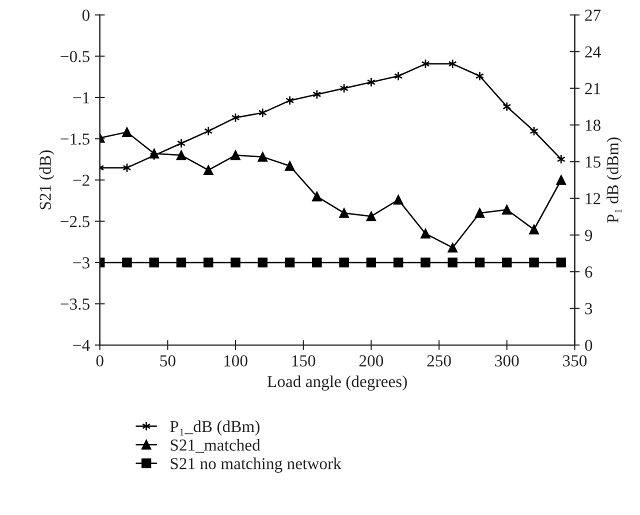 The height and width of the screenshot is (515, 640). What do you see at coordinates (575, 360) in the screenshot?
I see `x-tick-label: 350` at bounding box center [575, 360].